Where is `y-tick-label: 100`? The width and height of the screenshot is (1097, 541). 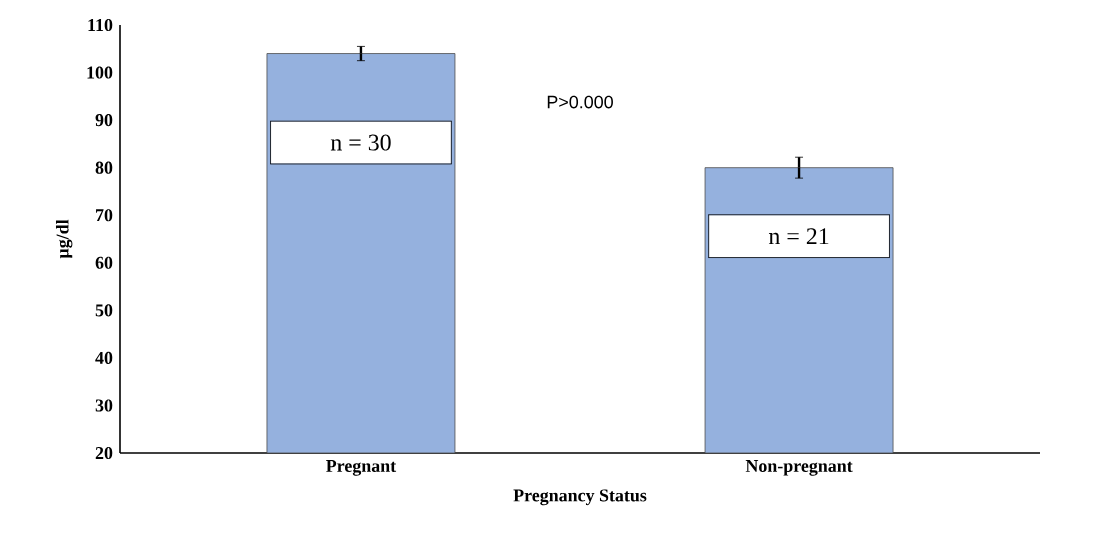
y-tick-label: 100 is located at coordinates (100, 72).